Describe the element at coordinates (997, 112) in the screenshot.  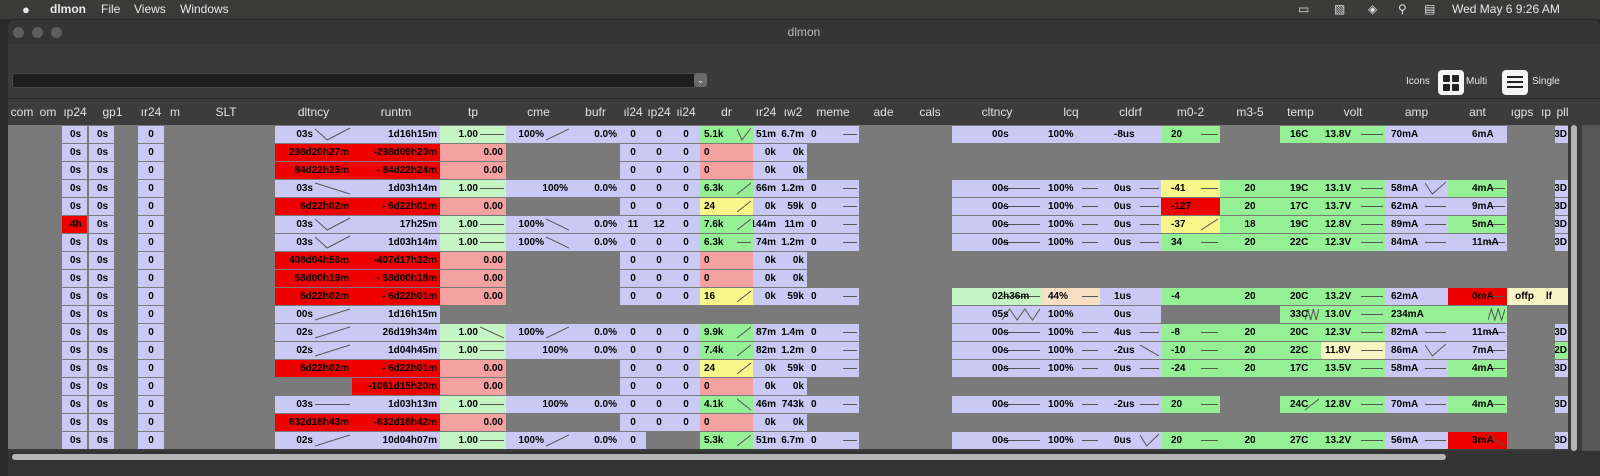
I see `column-header-cltncy: cltncy` at that location.